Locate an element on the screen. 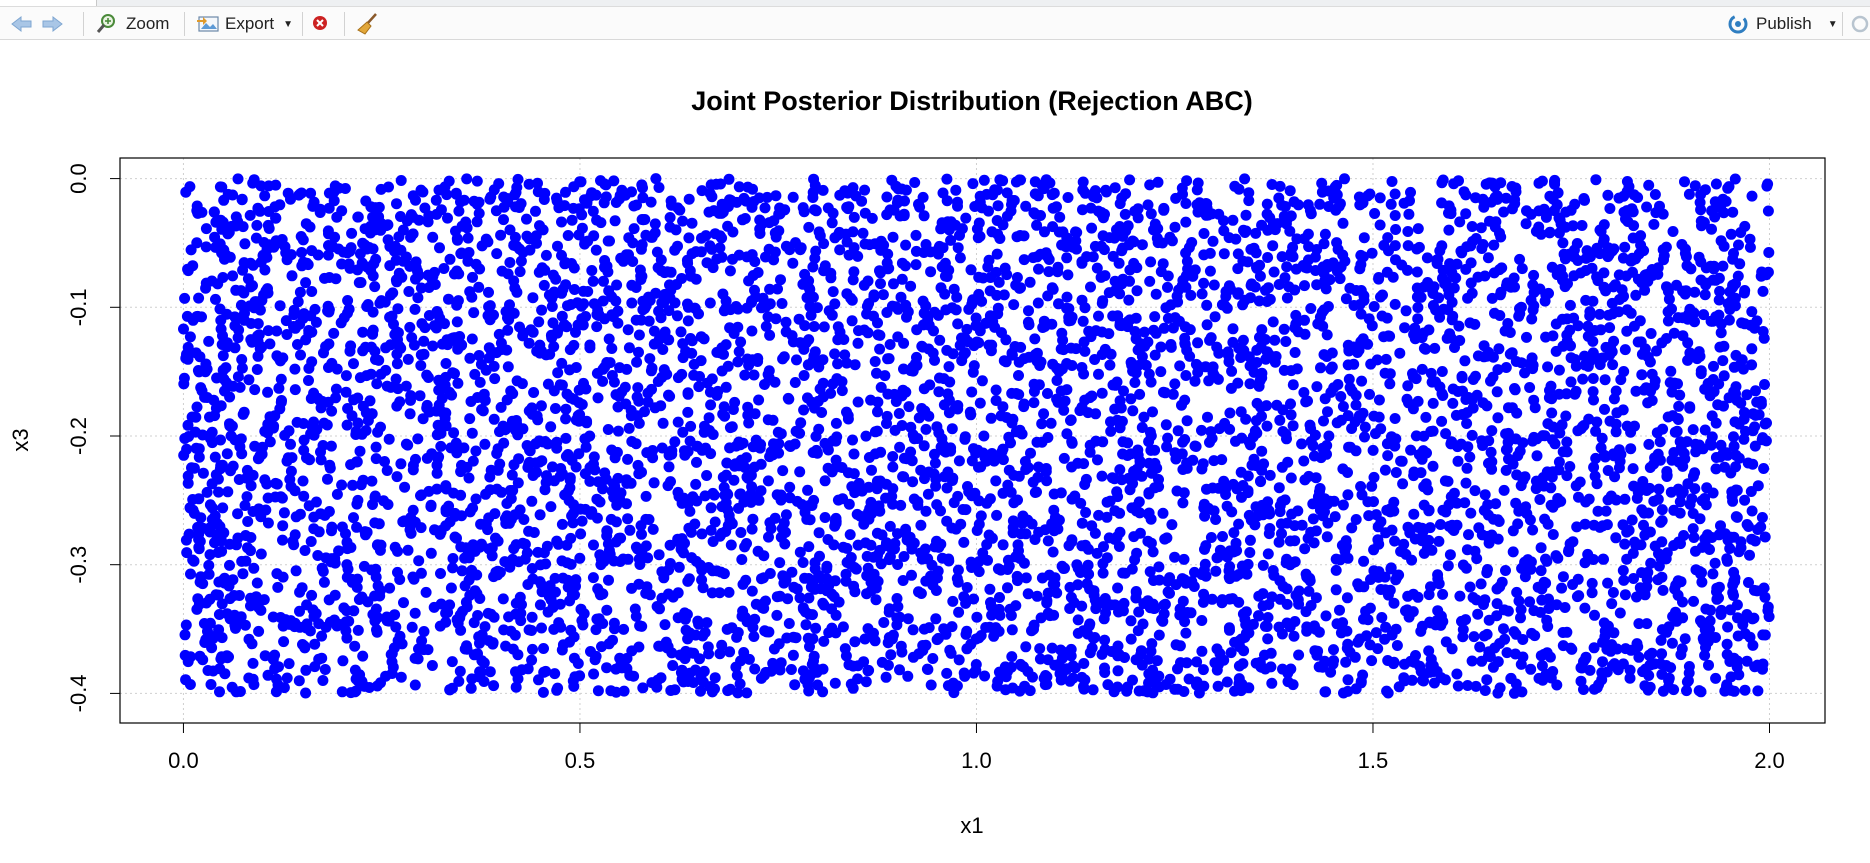 The width and height of the screenshot is (1870, 863). clear-all-plots-button is located at coordinates (368, 24).